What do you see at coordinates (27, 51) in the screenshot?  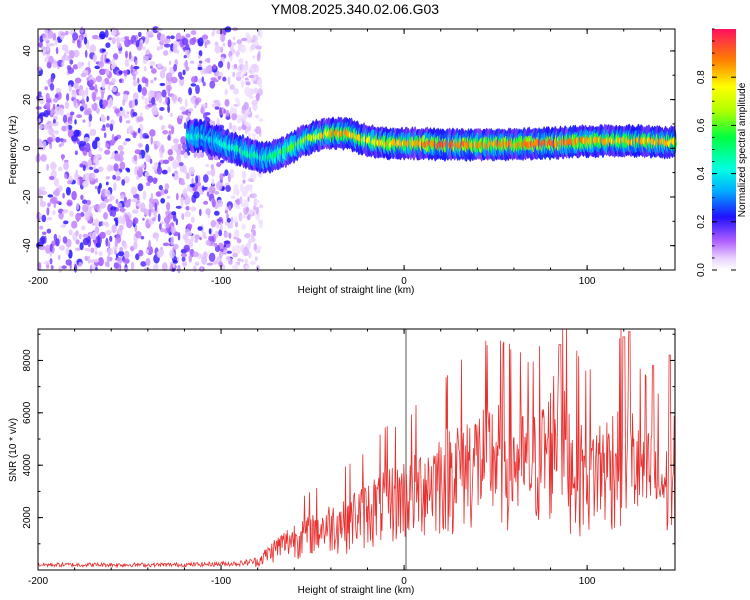 I see `y-tick-label: 40` at bounding box center [27, 51].